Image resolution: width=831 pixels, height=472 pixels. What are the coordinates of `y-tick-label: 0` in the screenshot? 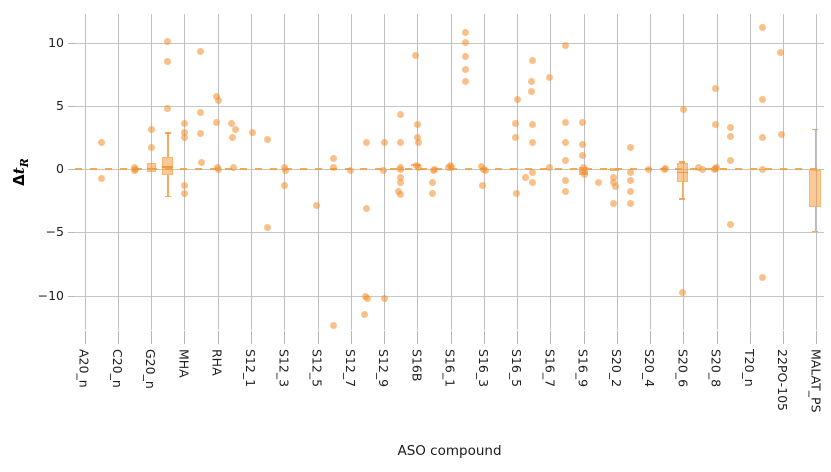 It's located at (60, 168).